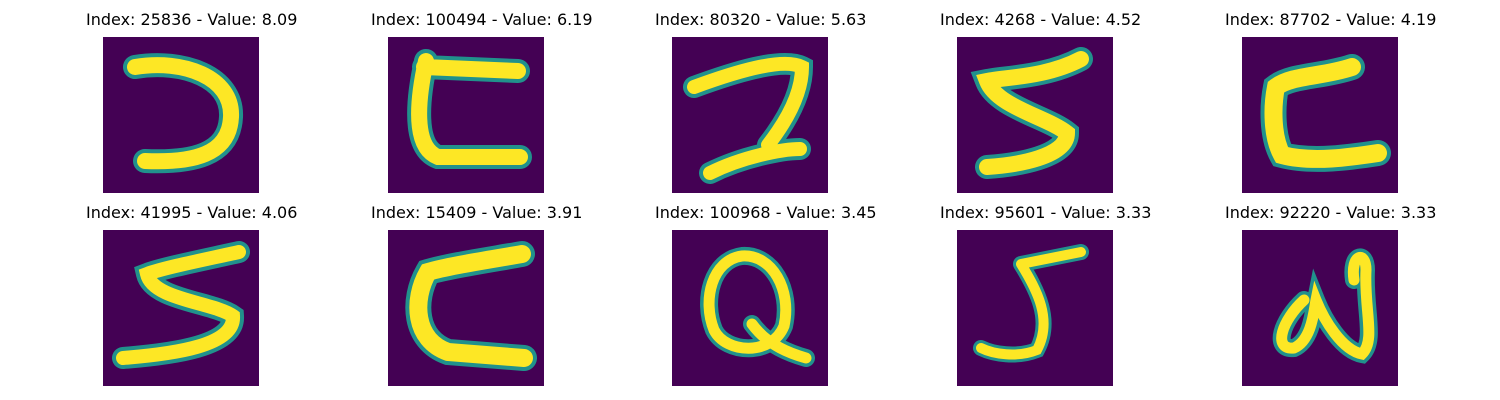 Image resolution: width=1500 pixels, height=400 pixels. I want to click on panel-1: Index: 25836 - Value: 8.09, so click(192, 101).